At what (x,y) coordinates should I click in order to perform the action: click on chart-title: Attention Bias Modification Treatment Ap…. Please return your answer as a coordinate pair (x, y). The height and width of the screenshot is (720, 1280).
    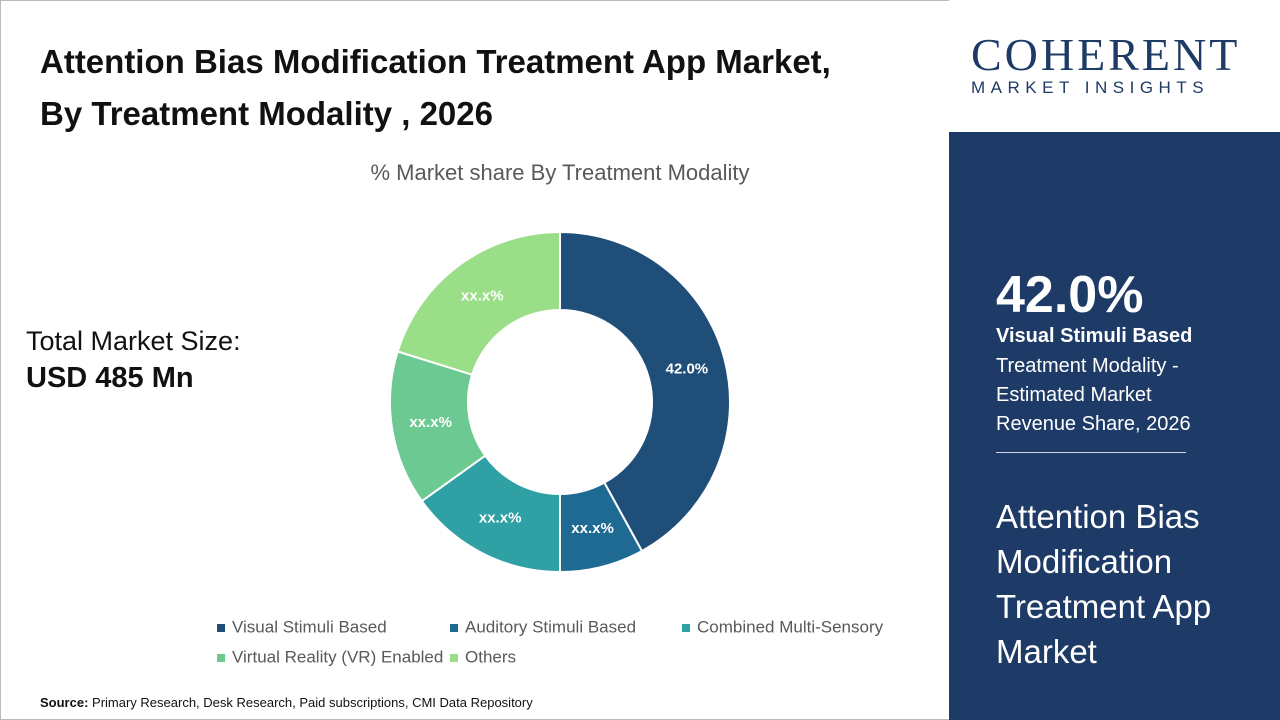
    Looking at the image, I should click on (435, 87).